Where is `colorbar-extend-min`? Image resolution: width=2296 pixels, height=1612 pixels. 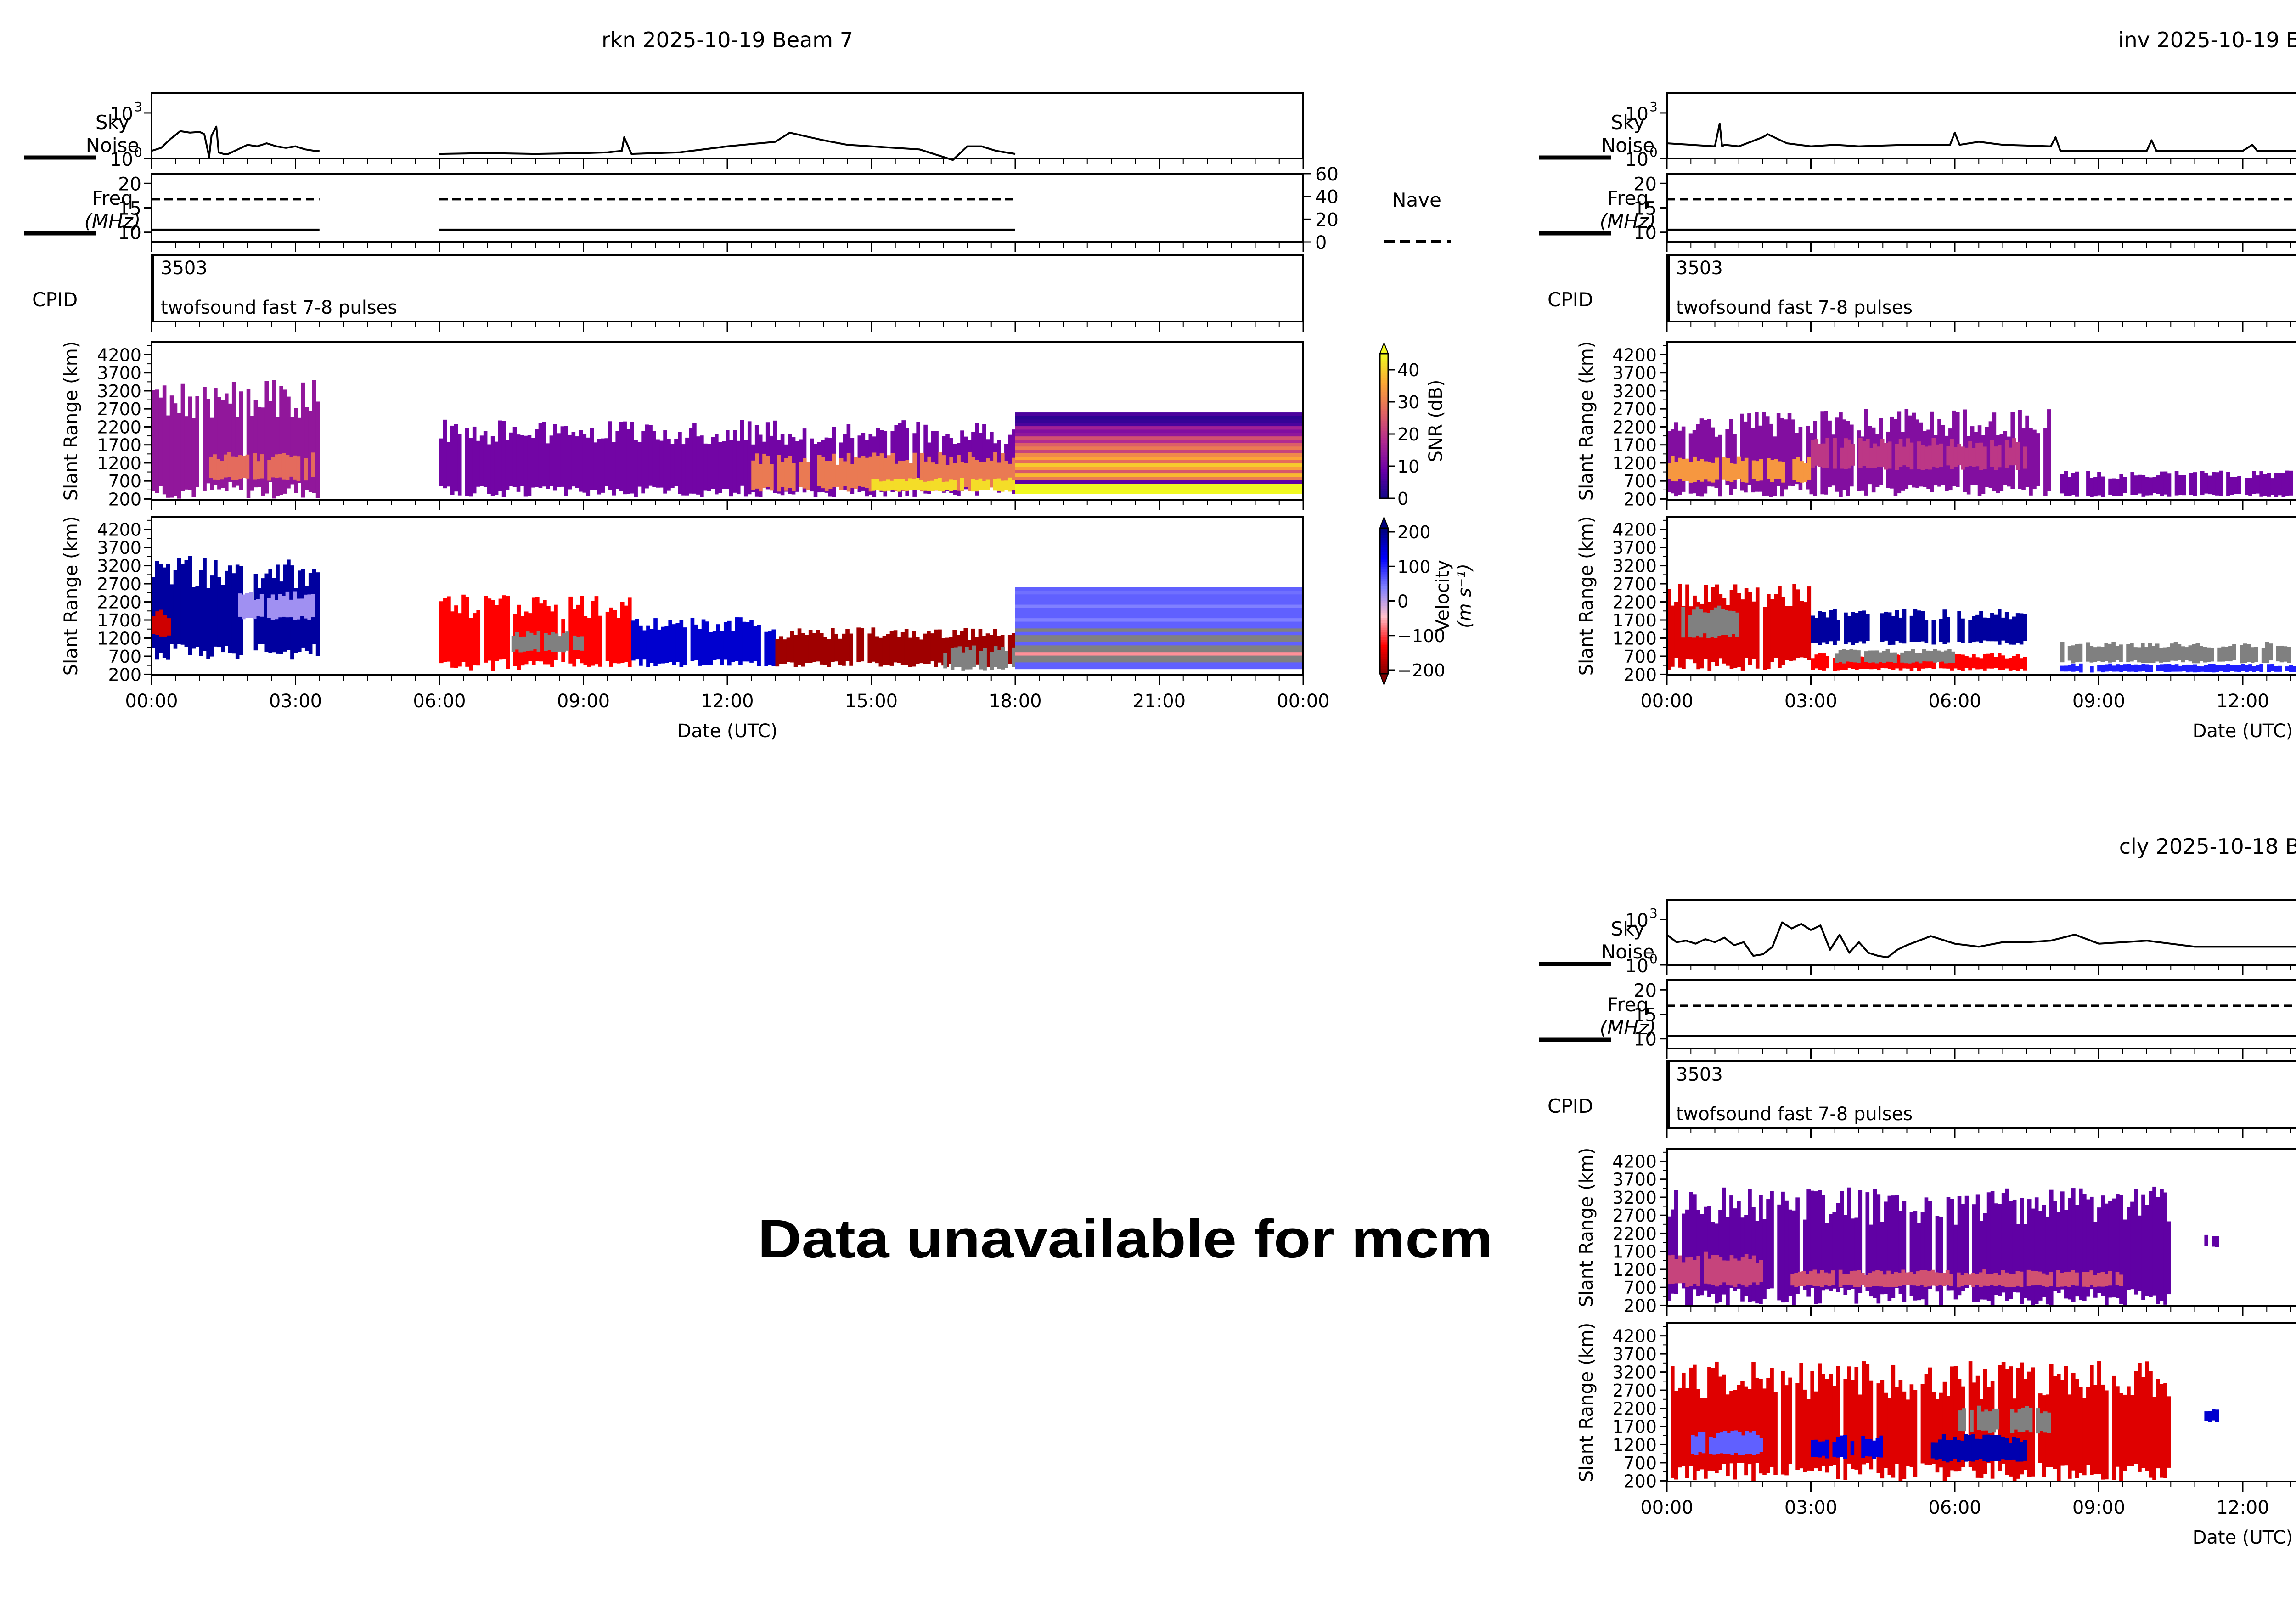 colorbar-extend-min is located at coordinates (1384, 679).